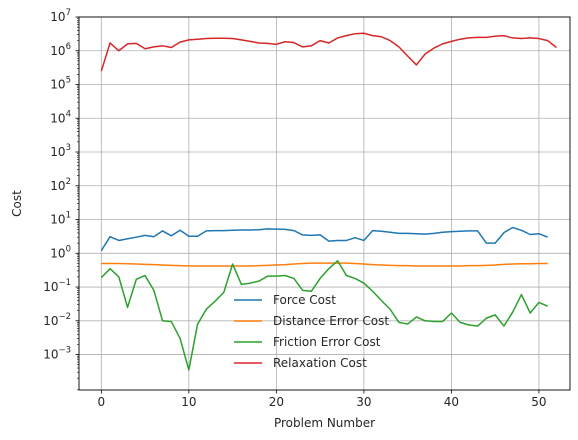 The width and height of the screenshot is (578, 440). I want to click on y-tick-label: 10¹, so click(60, 219).